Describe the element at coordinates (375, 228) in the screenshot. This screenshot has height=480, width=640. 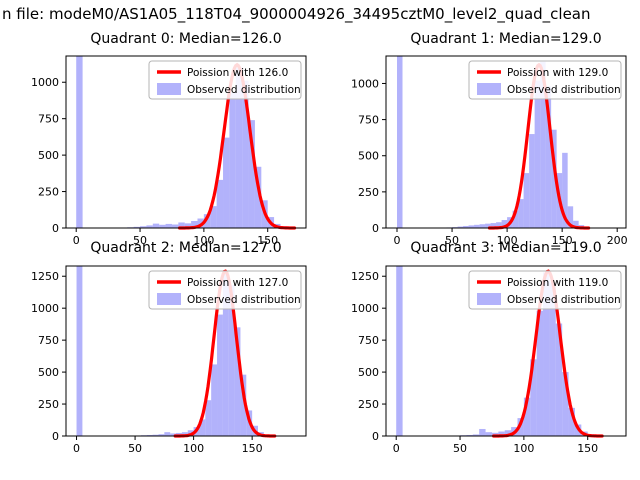
I see `y-tick-label: 0` at that location.